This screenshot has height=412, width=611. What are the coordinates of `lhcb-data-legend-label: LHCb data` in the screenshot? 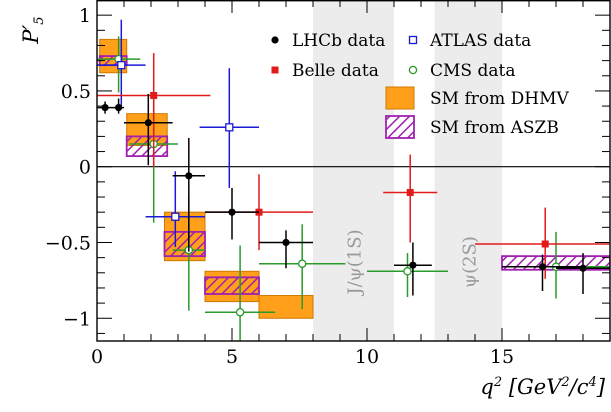 It's located at (338, 41).